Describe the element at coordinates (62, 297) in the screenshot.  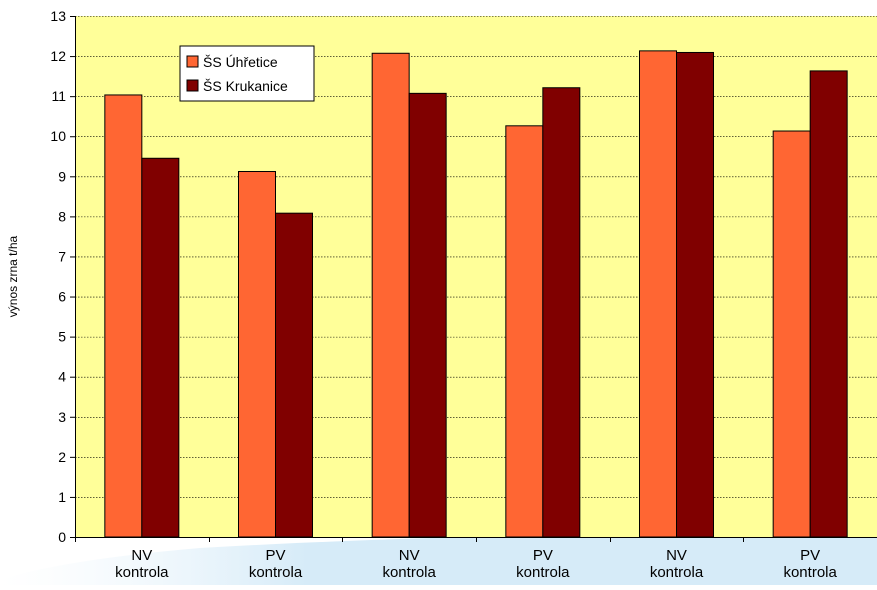
I see `y-tick-label: 6` at that location.